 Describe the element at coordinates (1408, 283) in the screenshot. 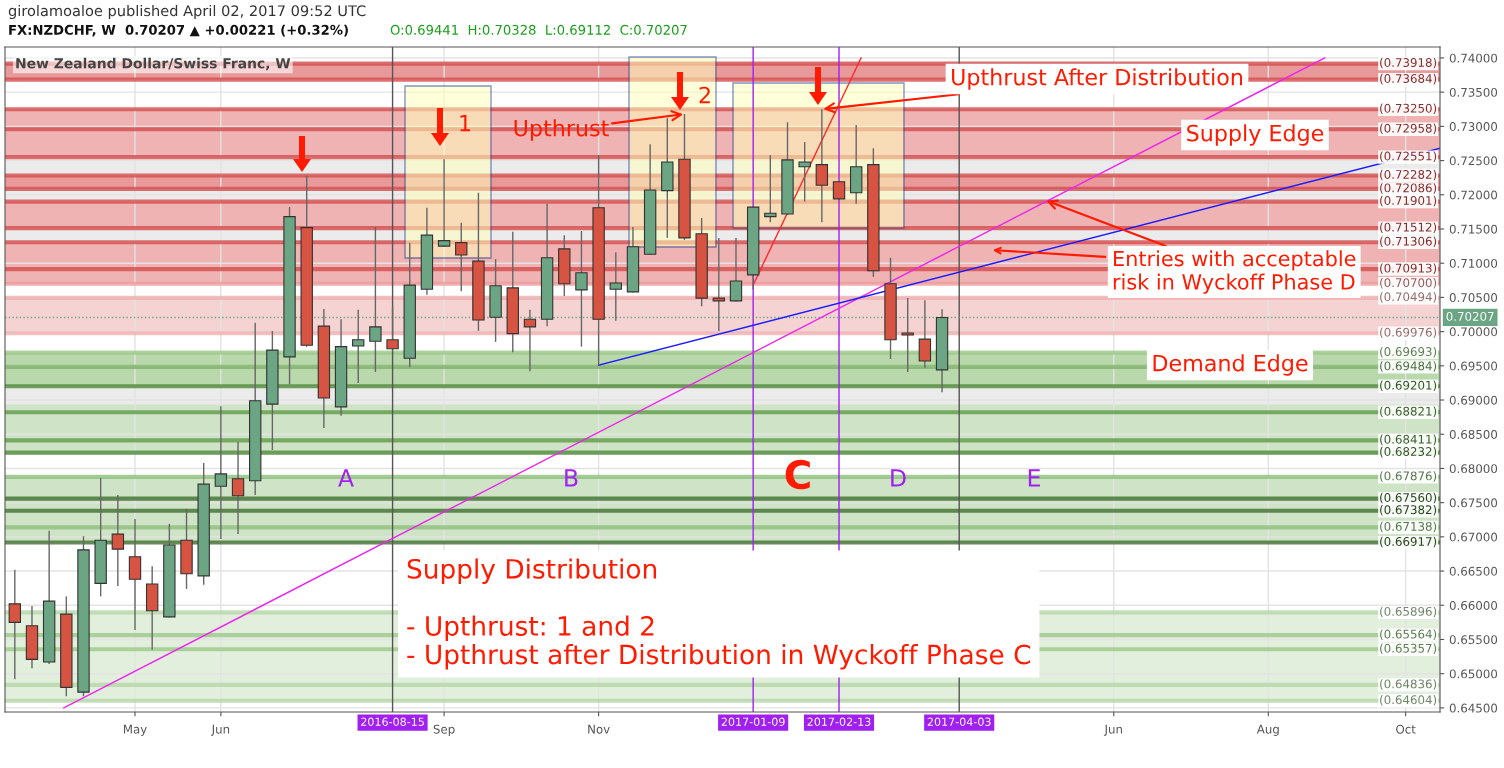

I see `ref-line-label: (0.70700)` at that location.